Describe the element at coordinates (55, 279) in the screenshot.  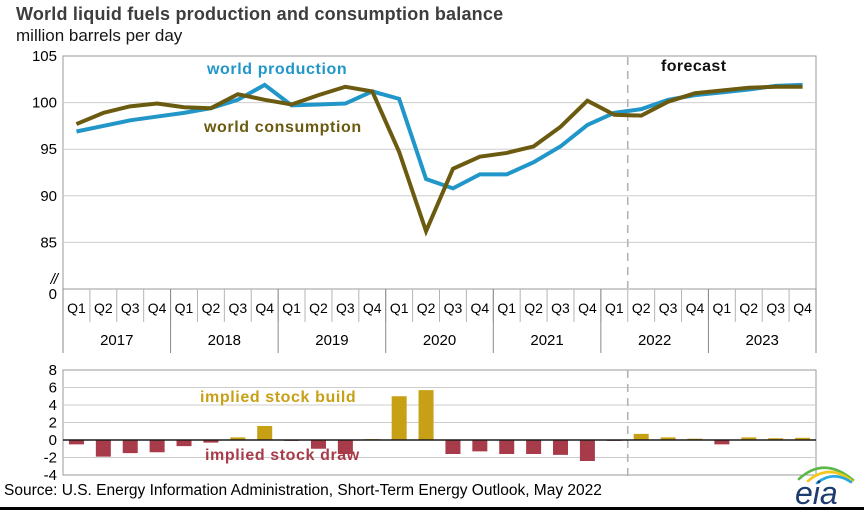
I see `tick-label: //` at that location.